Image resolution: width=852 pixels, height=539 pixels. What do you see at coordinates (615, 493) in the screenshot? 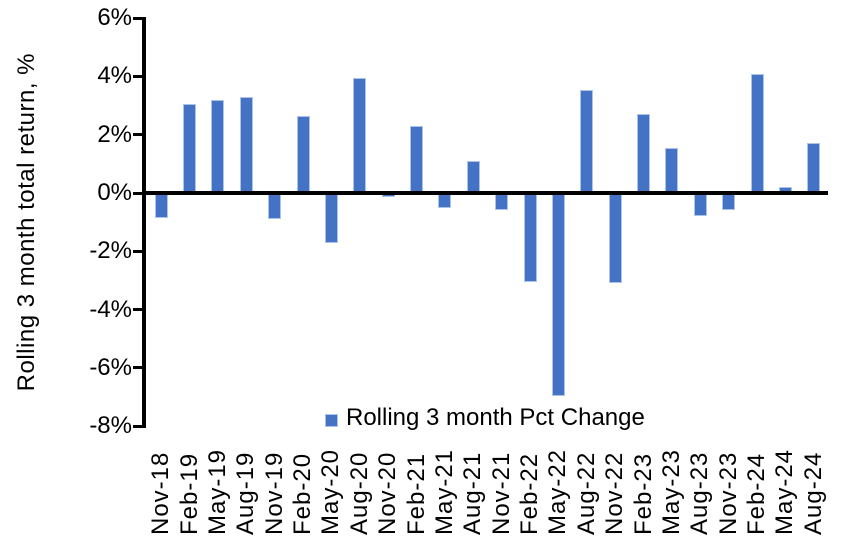
I see `x-tick-label-Nov-22: Nov-22` at bounding box center [615, 493].